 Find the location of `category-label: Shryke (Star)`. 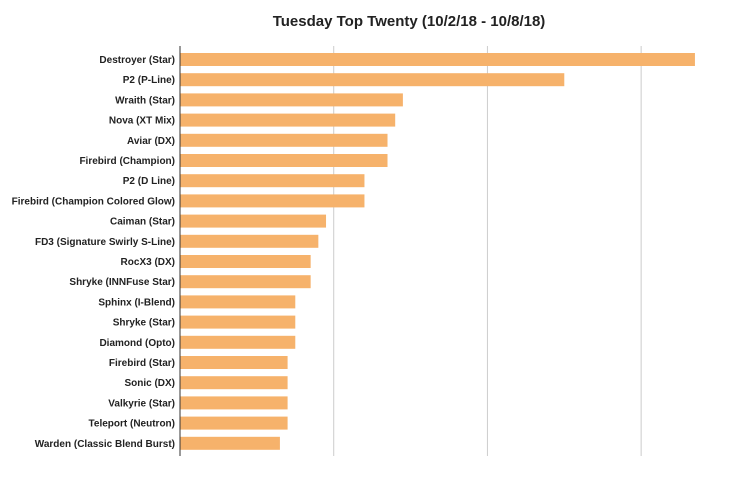

category-label: Shryke (Star) is located at coordinates (144, 323).